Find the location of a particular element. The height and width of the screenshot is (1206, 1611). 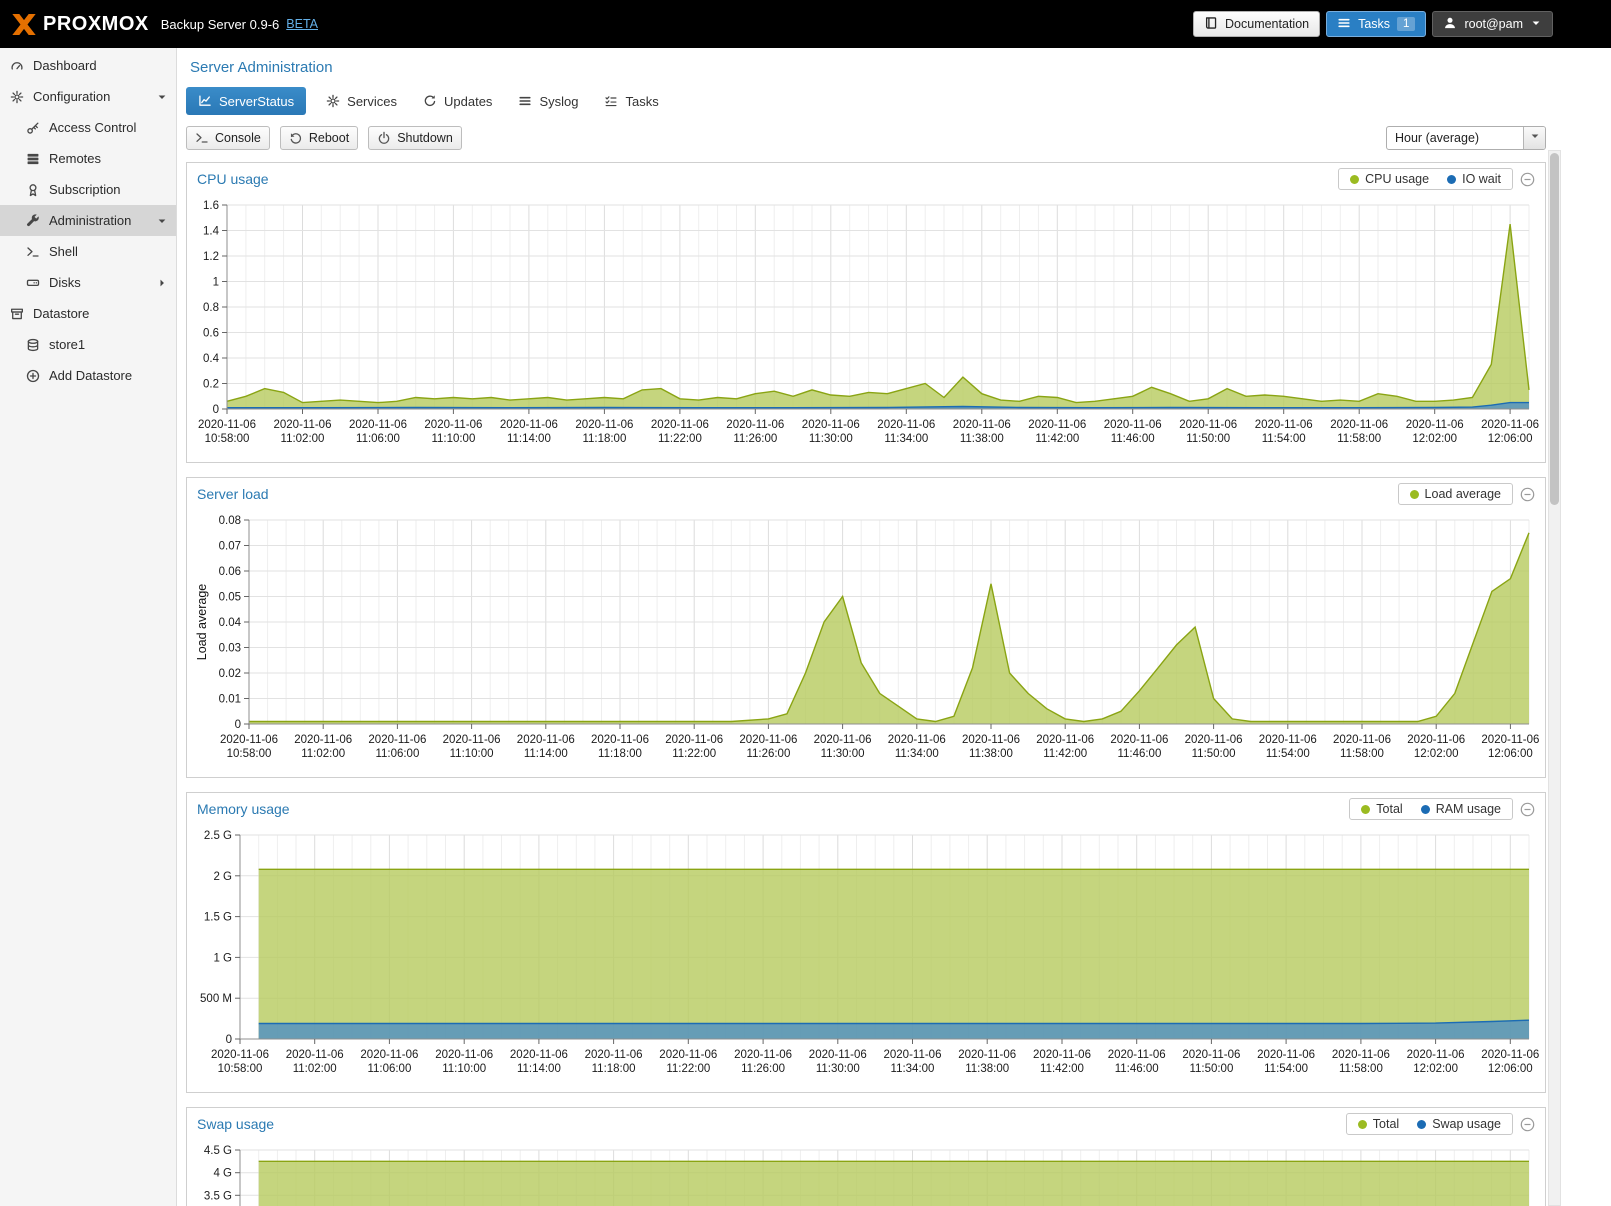

user-icon is located at coordinates (1450, 24).